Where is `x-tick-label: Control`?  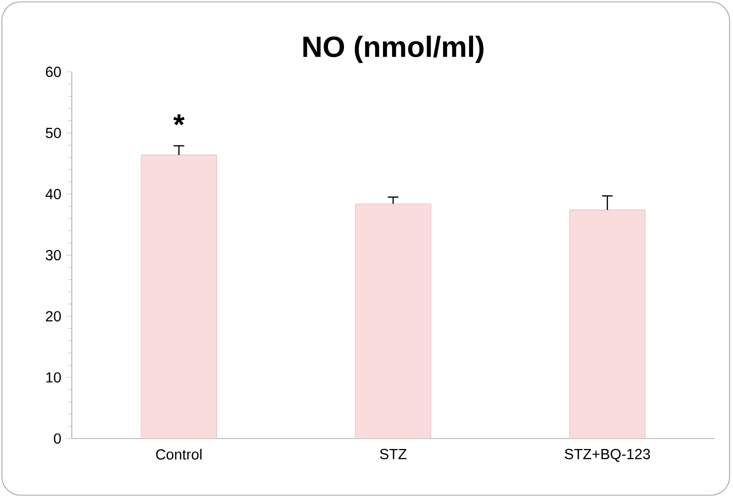
x-tick-label: Control is located at coordinates (179, 454).